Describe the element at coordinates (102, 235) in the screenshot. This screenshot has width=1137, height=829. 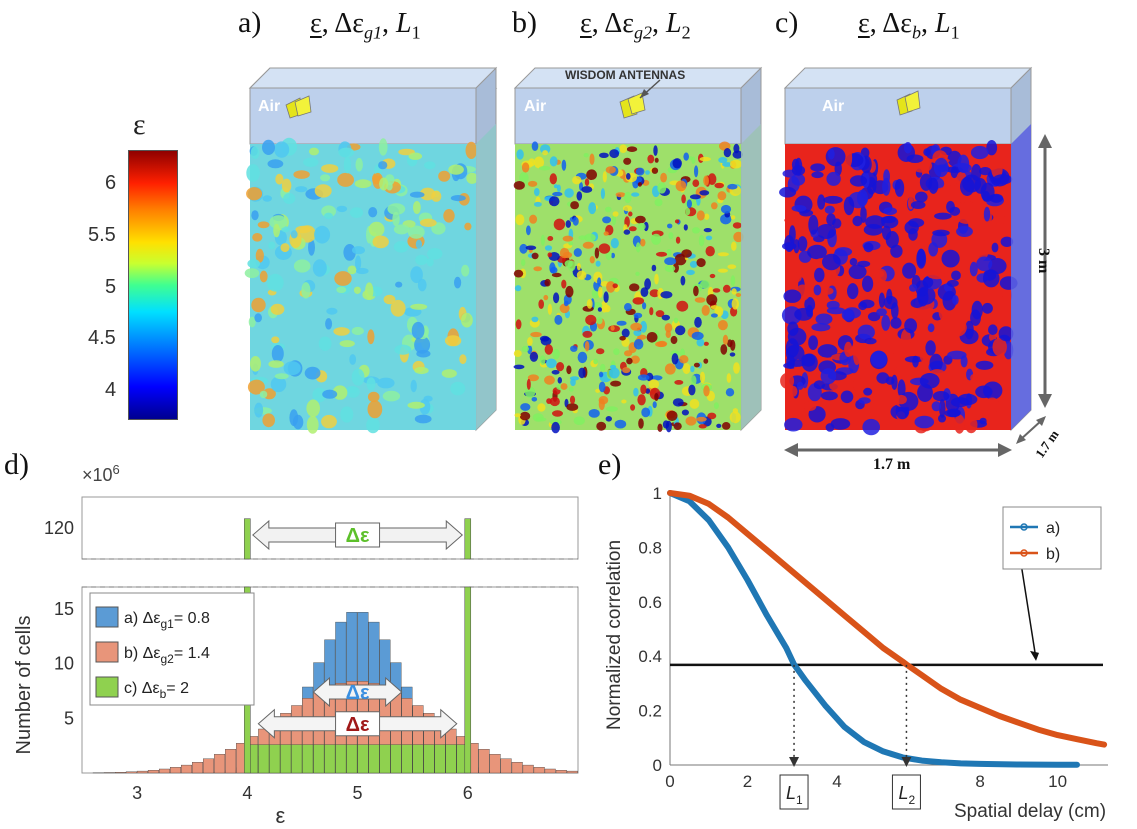
I see `colorbar-tick-5.5: 5.5` at that location.